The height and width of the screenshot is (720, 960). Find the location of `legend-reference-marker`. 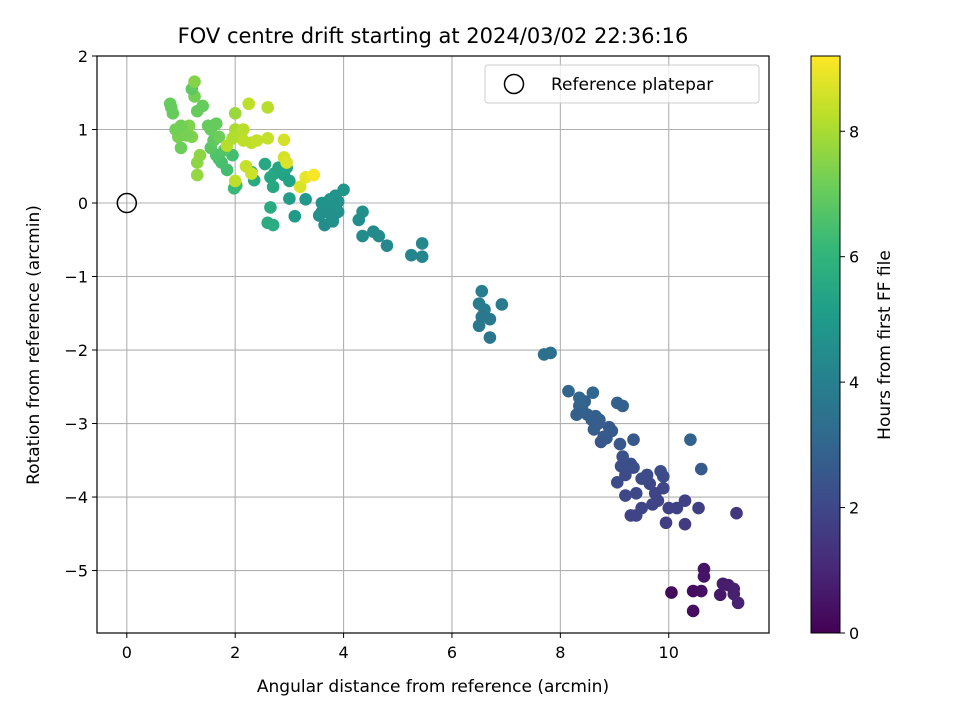

legend-reference-marker is located at coordinates (514, 84).